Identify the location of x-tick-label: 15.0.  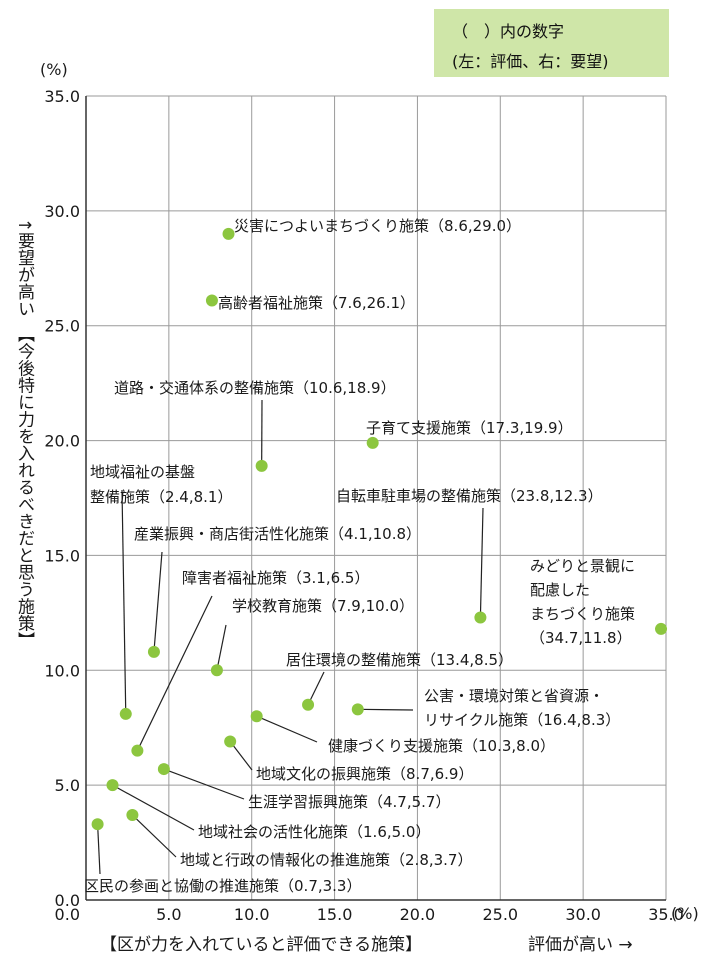
(335, 914).